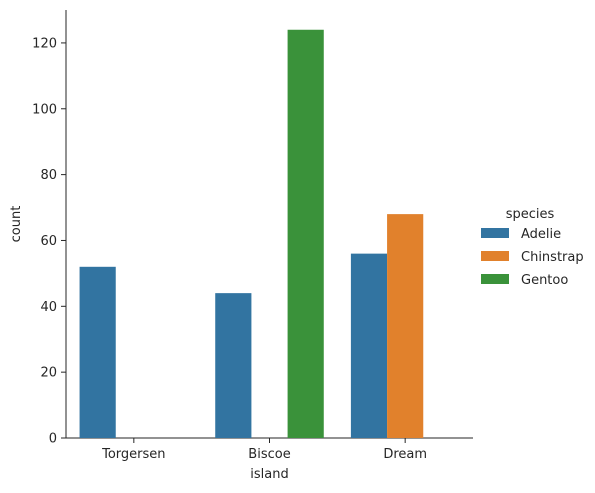 The width and height of the screenshot is (595, 493). What do you see at coordinates (552, 257) in the screenshot?
I see `legend-label-chinstrap: Chinstrap` at bounding box center [552, 257].